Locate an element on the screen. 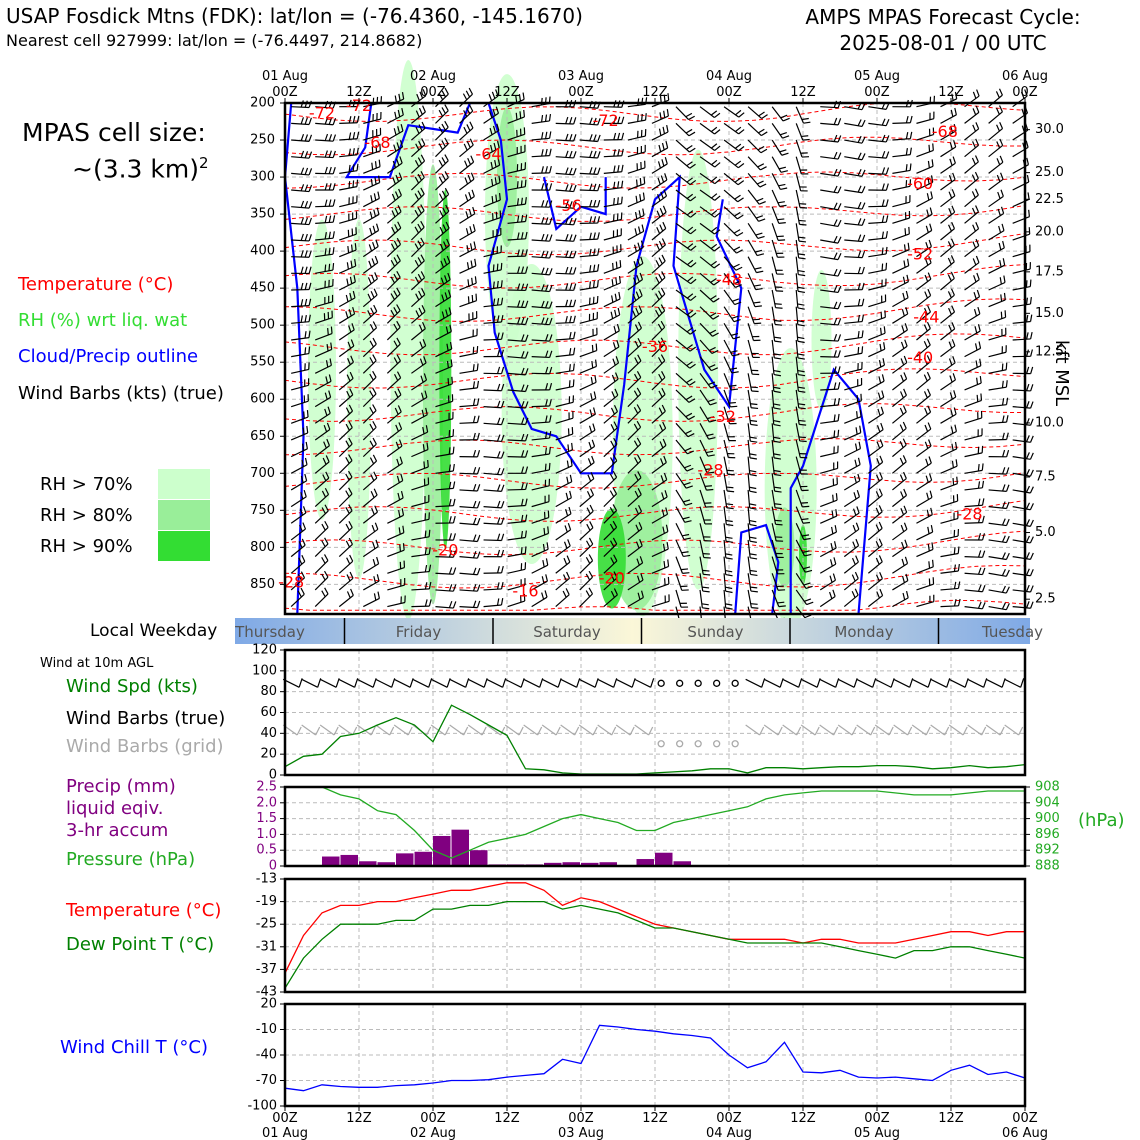 Image resolution: width=1140 pixels, height=1140 pixels. dewpoint-line is located at coordinates (655, 944).